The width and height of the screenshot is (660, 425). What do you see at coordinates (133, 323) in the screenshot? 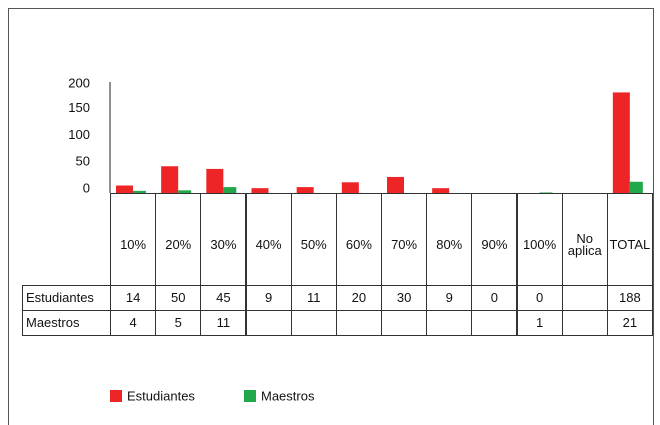
I see `table-value: 4` at bounding box center [133, 323].